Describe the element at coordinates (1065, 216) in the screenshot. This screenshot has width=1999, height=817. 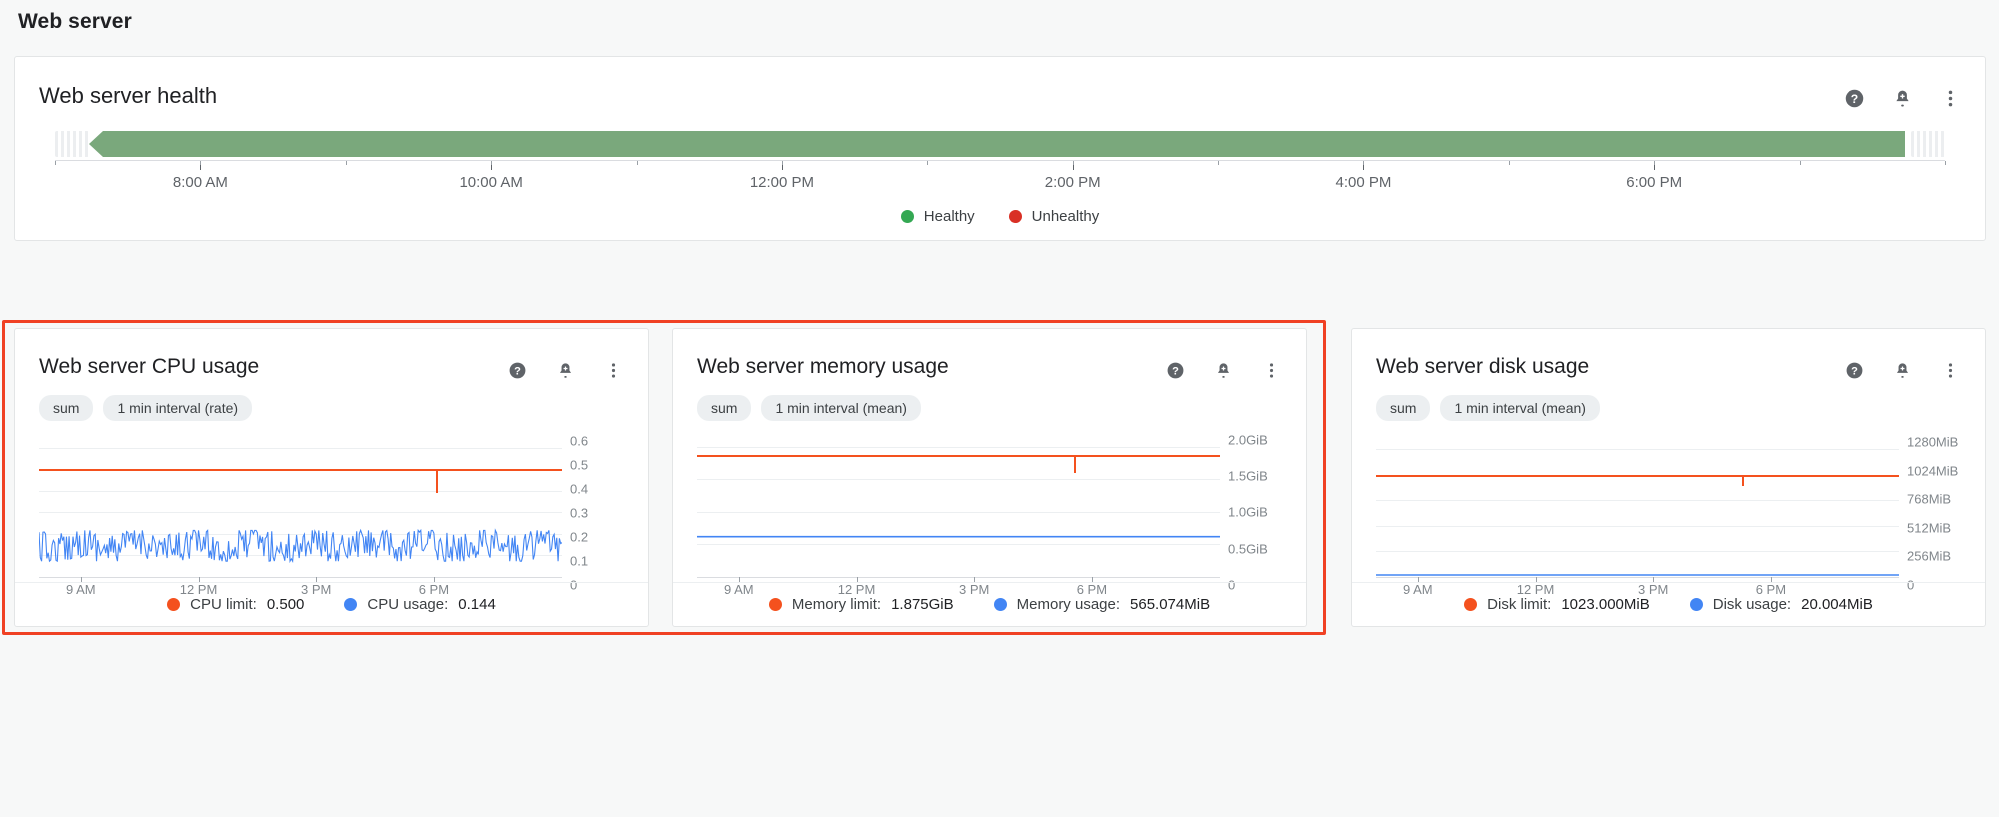
I see `legend-label: Unhealthy` at that location.